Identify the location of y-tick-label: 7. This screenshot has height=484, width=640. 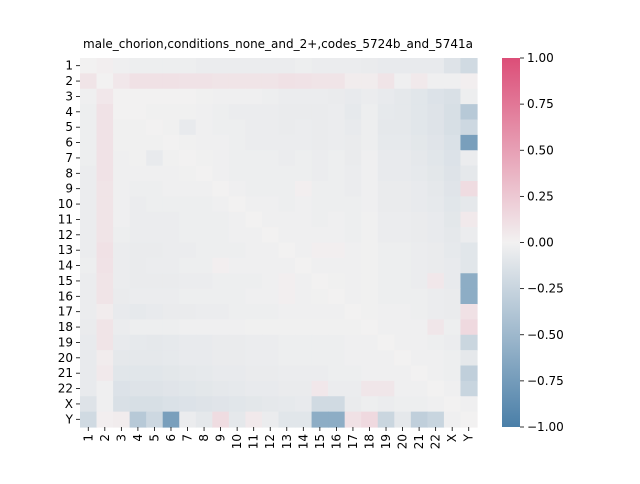
(69, 158).